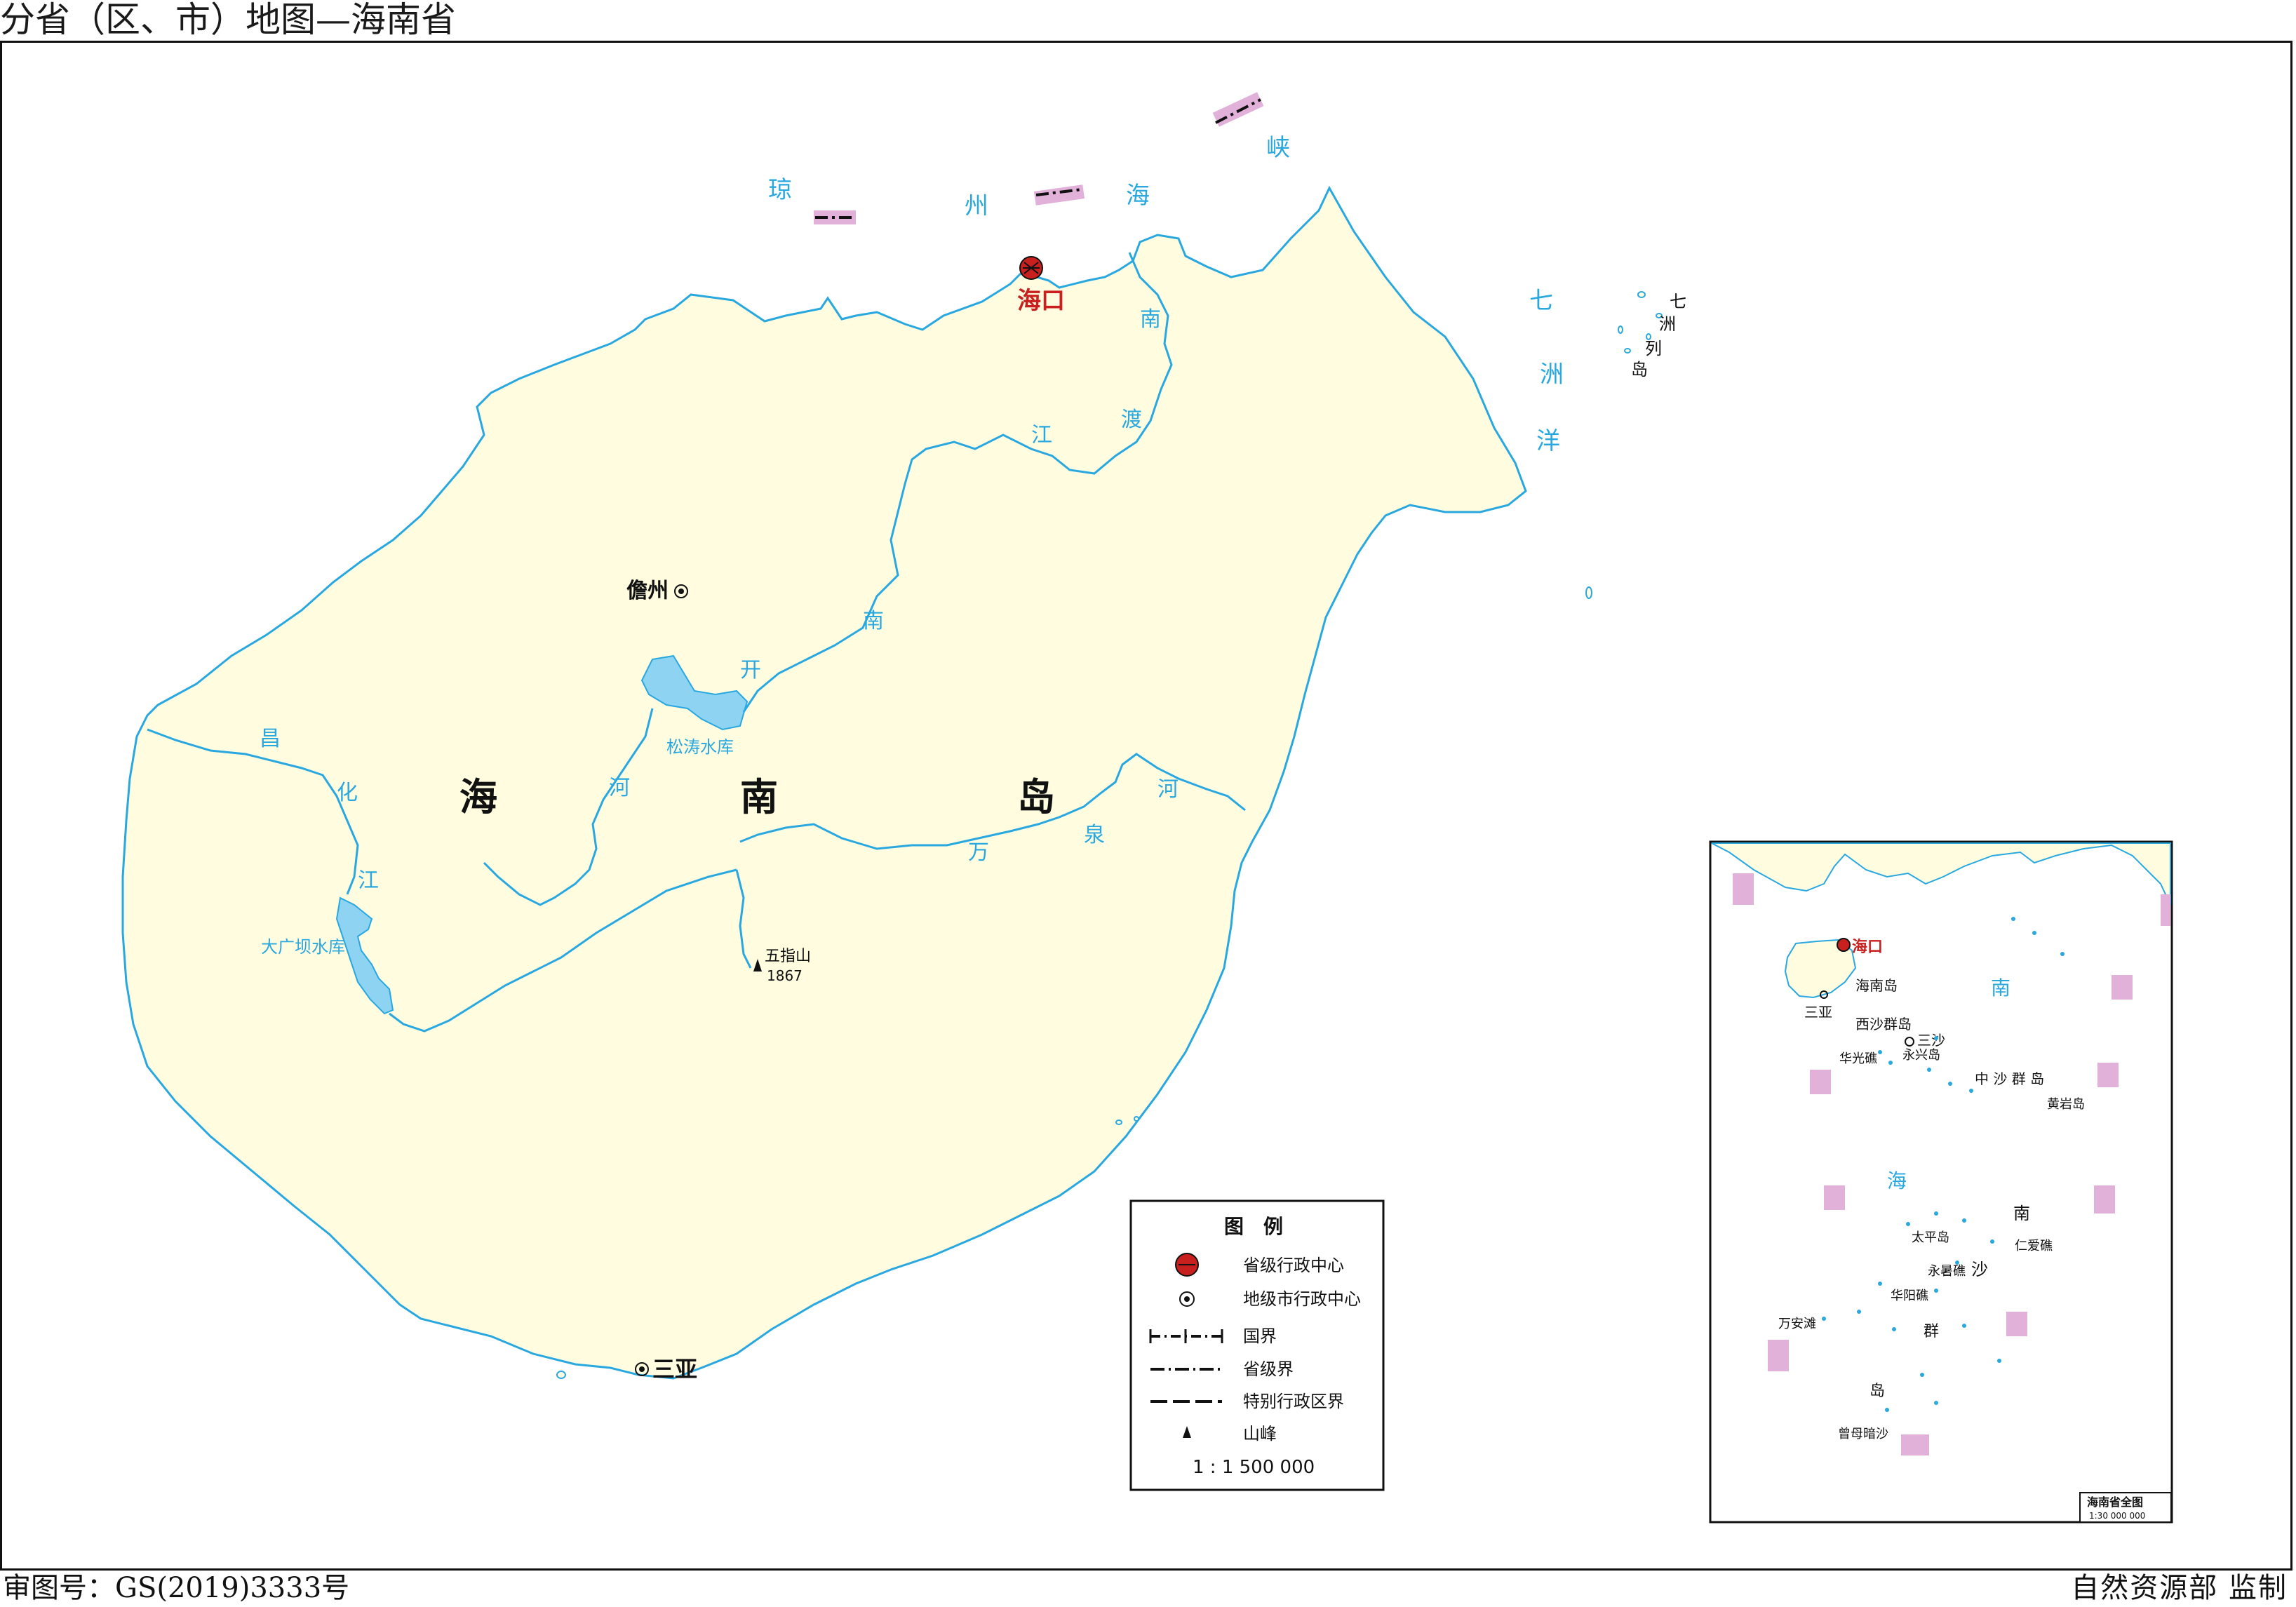 This screenshot has height=1607, width=2296. What do you see at coordinates (1254, 1467) in the screenshot?
I see `legend-scale: 1 : 1 500 000` at bounding box center [1254, 1467].